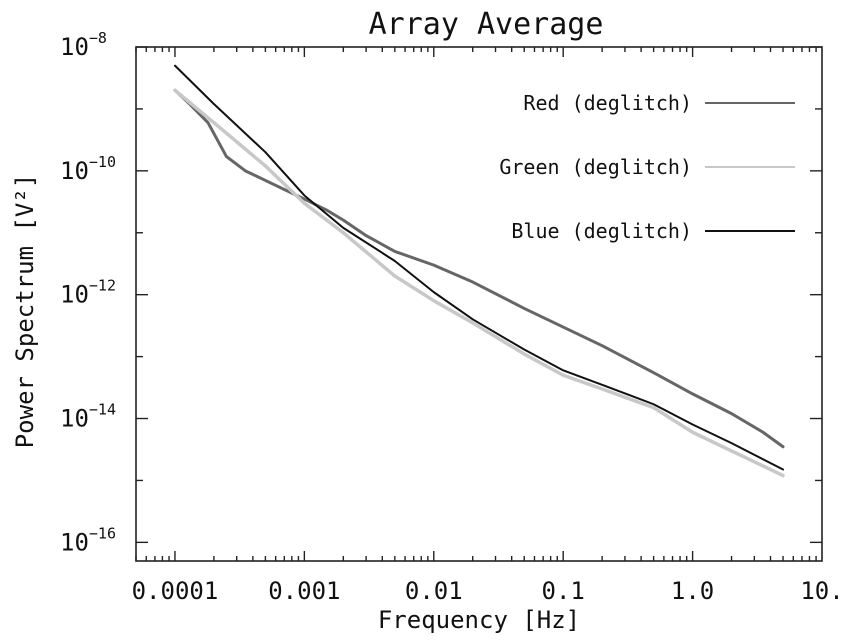 The width and height of the screenshot is (845, 643). Describe the element at coordinates (102, 286) in the screenshot. I see `y-tick-exponent: −12` at that location.